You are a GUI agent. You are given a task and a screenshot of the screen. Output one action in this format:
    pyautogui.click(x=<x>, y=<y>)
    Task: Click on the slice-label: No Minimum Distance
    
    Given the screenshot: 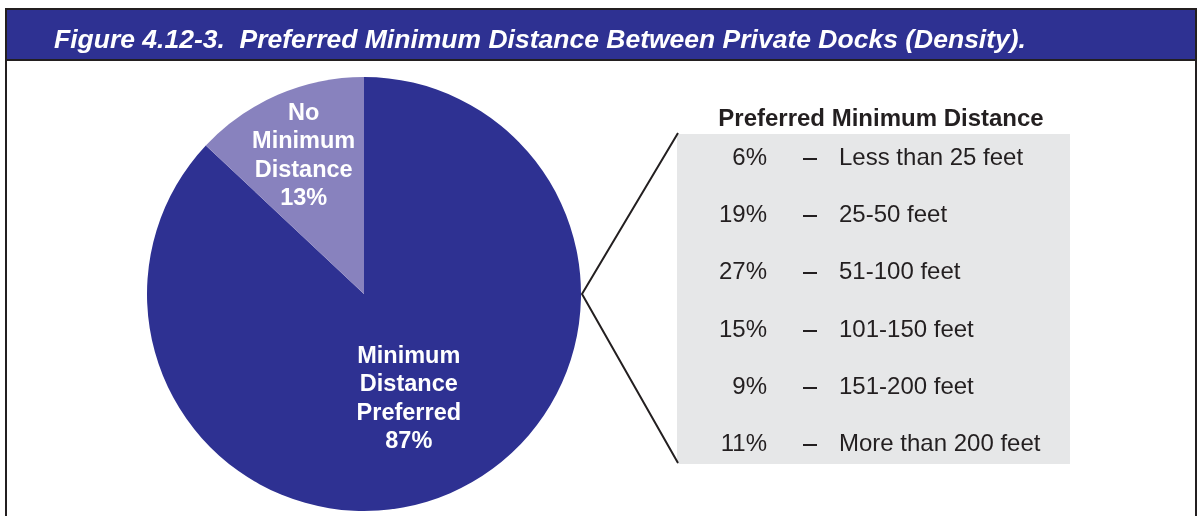 What is the action you would take?
    pyautogui.click(x=304, y=140)
    